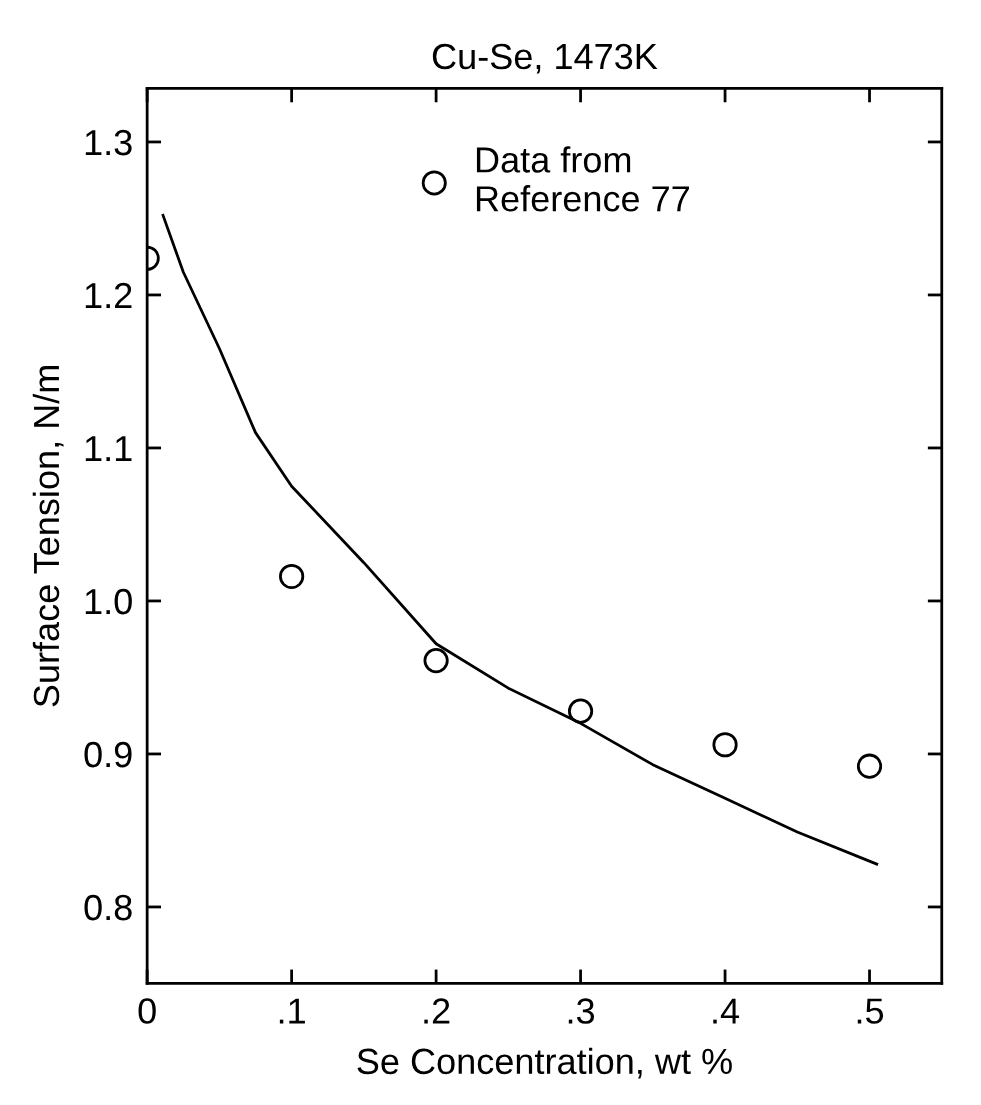  I want to click on y-tick-label: 1.3, so click(108, 142).